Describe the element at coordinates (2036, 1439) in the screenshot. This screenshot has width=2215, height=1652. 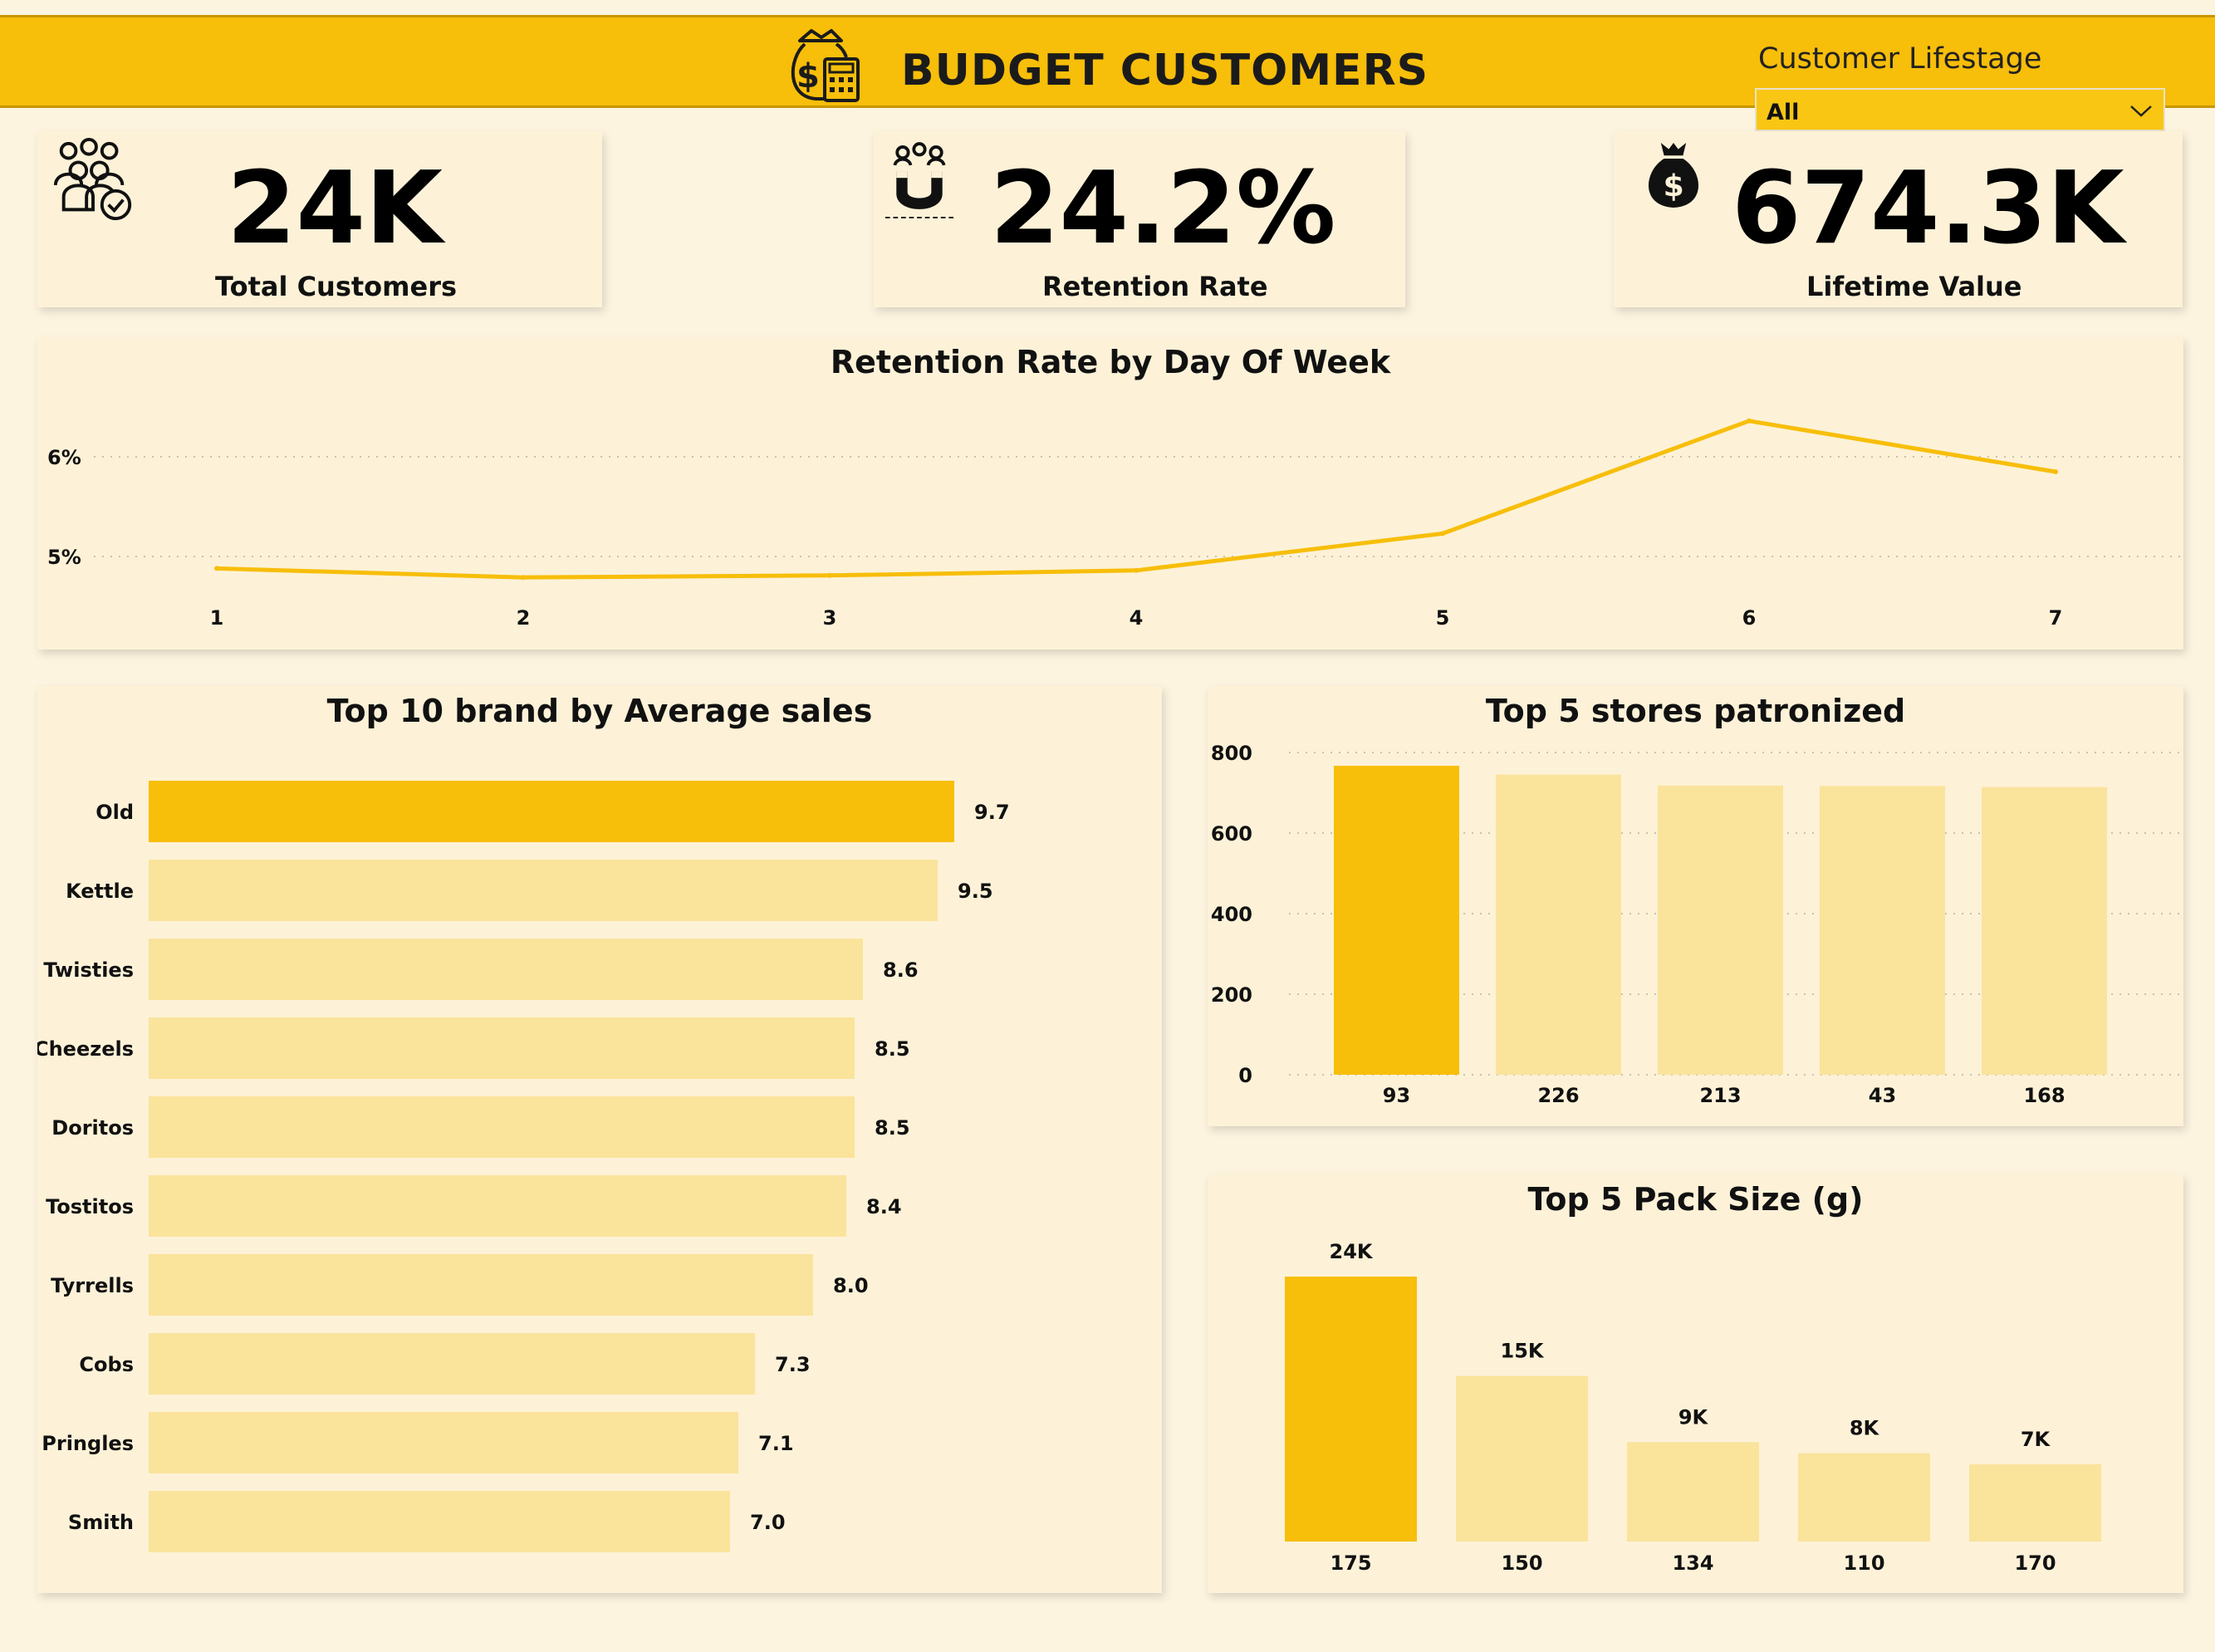
I see `bar-value-label: 7K` at that location.